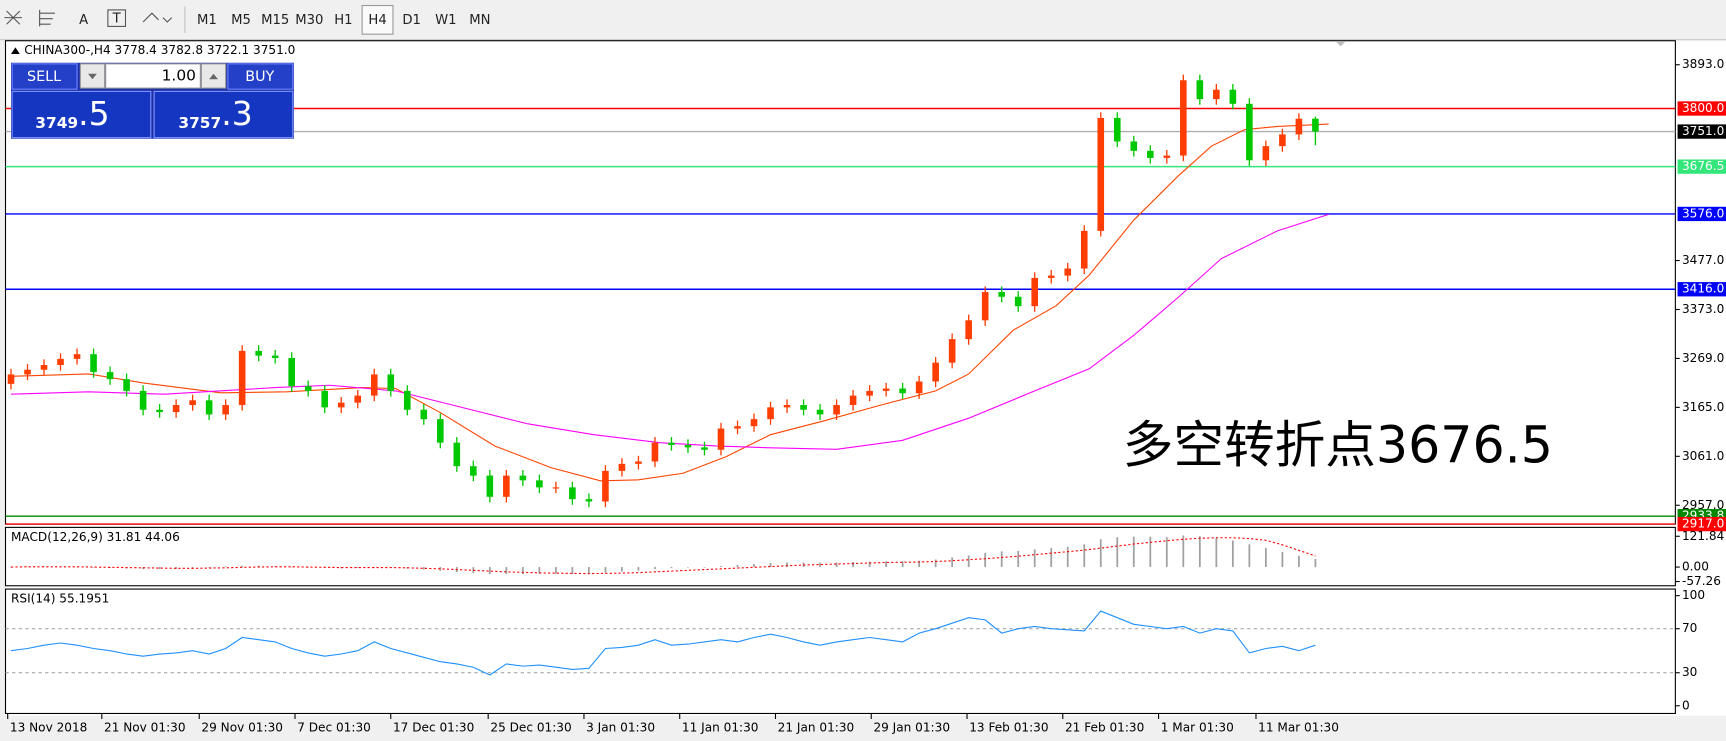 This screenshot has width=1726, height=741. What do you see at coordinates (1703, 166) in the screenshot?
I see `level-label: 3676.5` at bounding box center [1703, 166].